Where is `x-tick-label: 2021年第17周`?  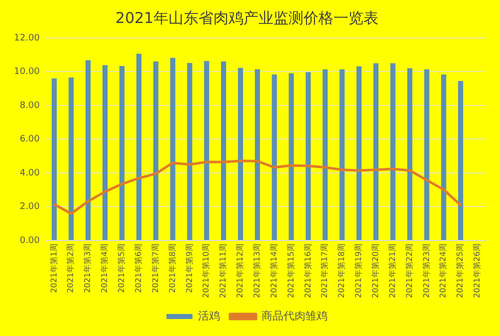
x-tick-label: 2021年第17周 is located at coordinates (325, 270).